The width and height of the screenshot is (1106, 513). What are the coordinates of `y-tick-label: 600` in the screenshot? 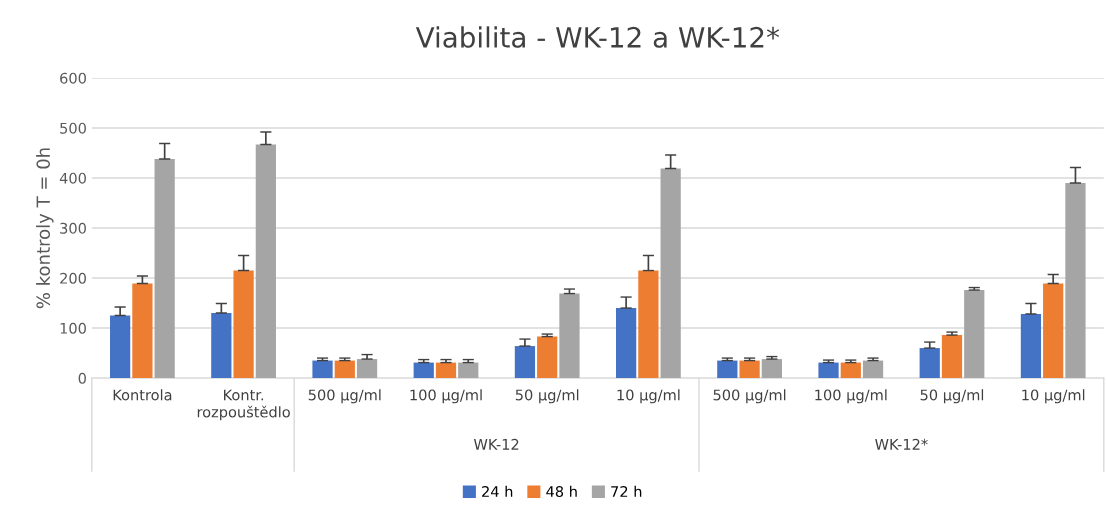 It's located at (73, 78).